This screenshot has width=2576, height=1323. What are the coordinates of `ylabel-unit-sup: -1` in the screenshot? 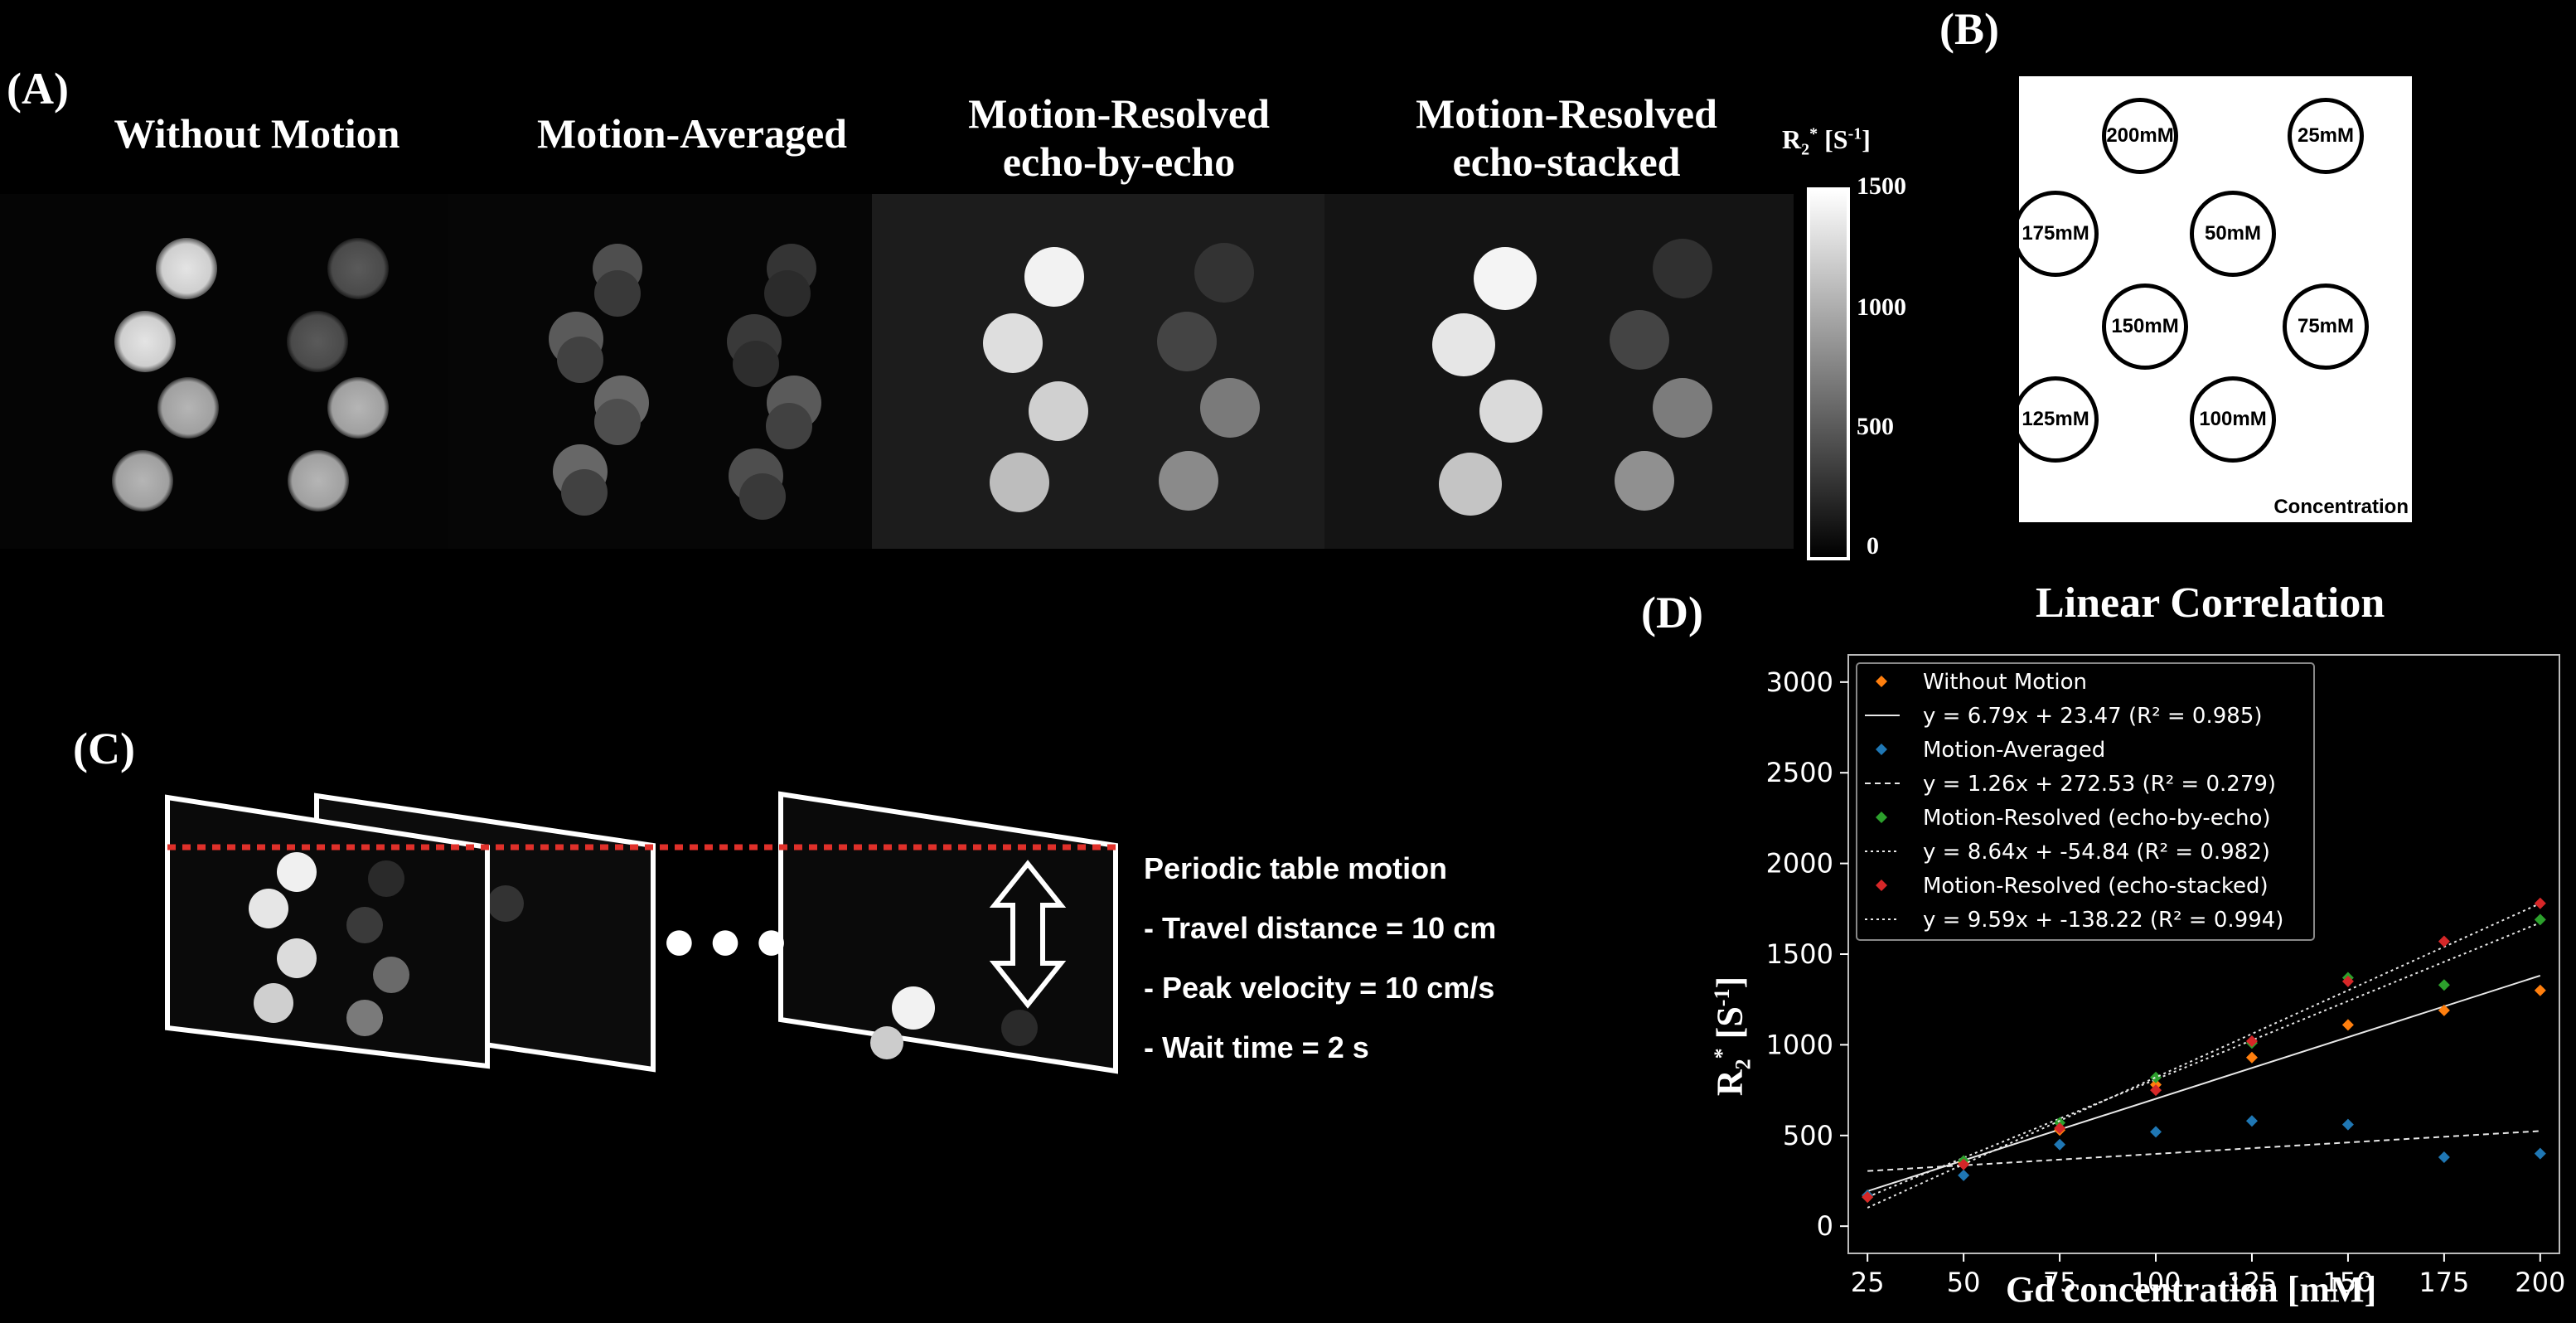 It's located at (1721, 997).